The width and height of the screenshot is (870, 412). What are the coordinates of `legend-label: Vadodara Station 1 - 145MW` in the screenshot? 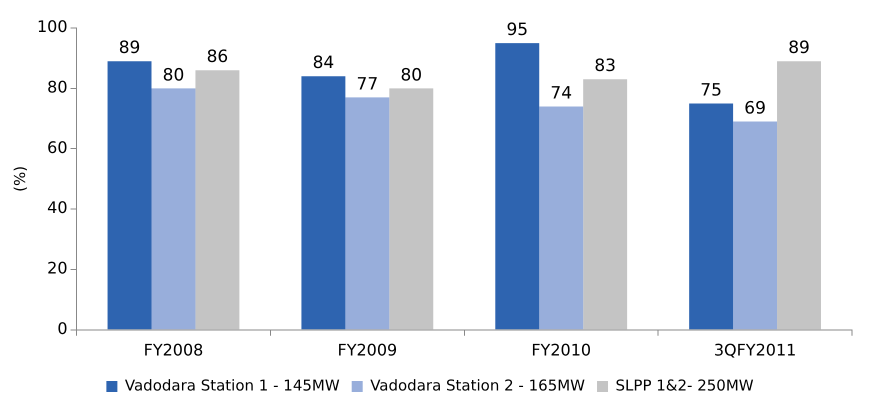 It's located at (232, 385).